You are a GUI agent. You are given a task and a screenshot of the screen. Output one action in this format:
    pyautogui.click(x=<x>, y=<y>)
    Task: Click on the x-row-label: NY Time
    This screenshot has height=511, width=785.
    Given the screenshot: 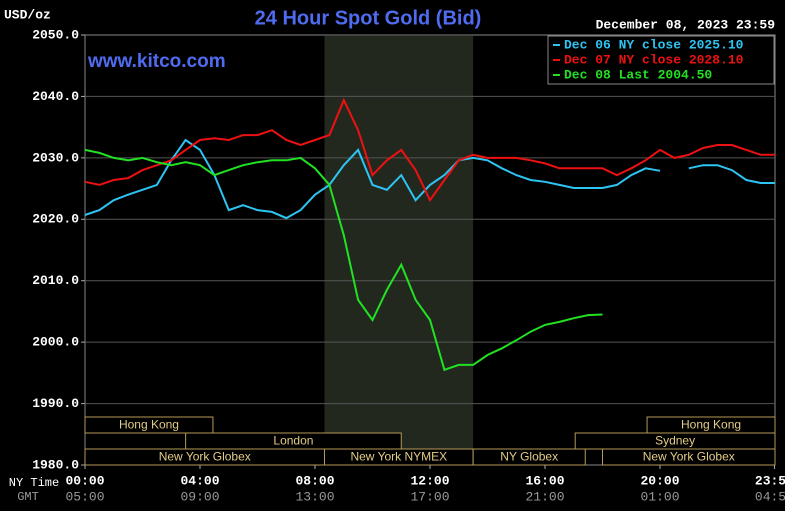 What is the action you would take?
    pyautogui.click(x=34, y=483)
    